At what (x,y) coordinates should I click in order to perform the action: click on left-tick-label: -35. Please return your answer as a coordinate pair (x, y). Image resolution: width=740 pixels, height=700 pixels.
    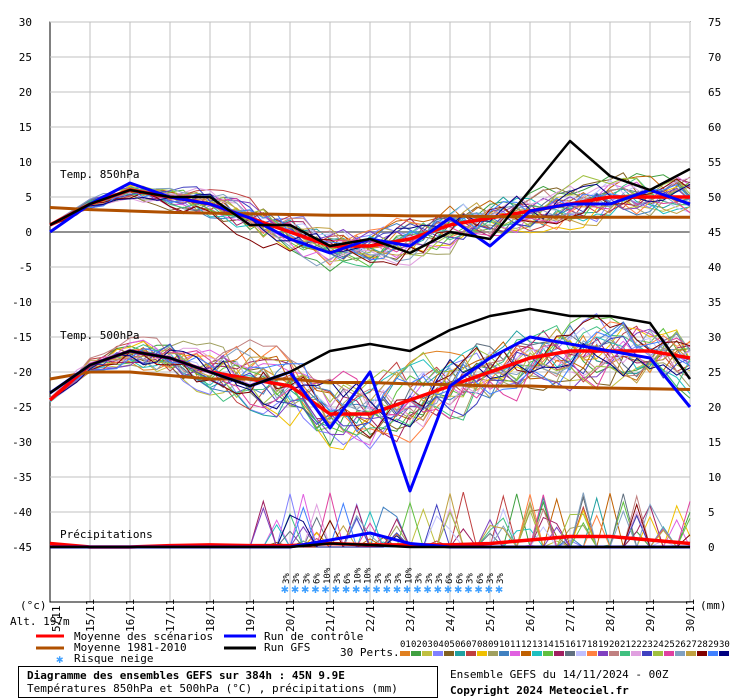
    Looking at the image, I should click on (22, 477).